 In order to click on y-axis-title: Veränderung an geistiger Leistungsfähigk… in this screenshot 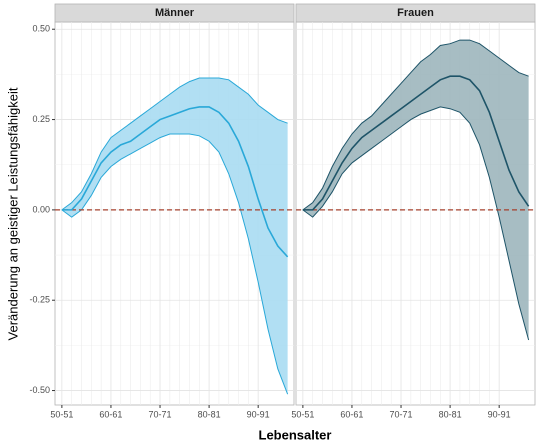, I will do `click(12, 213)`.